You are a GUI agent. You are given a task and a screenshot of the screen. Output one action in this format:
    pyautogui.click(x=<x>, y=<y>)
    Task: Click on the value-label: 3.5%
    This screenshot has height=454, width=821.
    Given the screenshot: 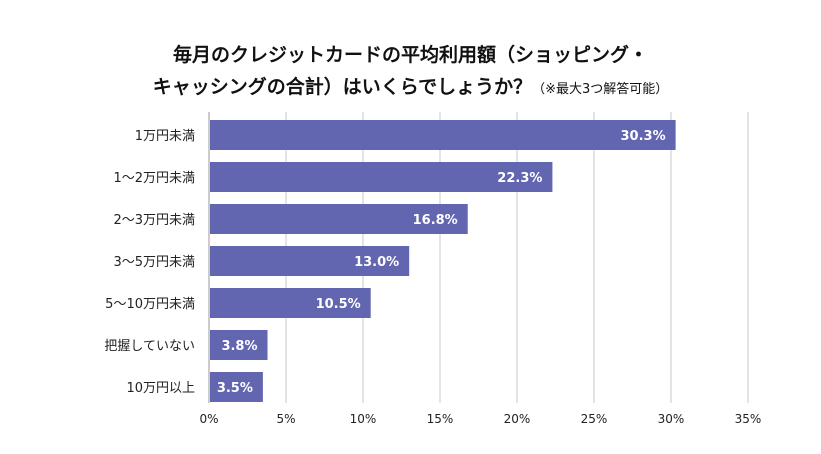 What is the action you would take?
    pyautogui.click(x=235, y=388)
    